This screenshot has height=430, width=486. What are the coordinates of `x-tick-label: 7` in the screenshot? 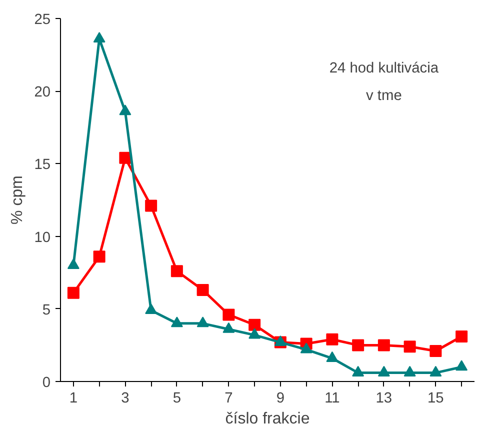 It's located at (228, 398).